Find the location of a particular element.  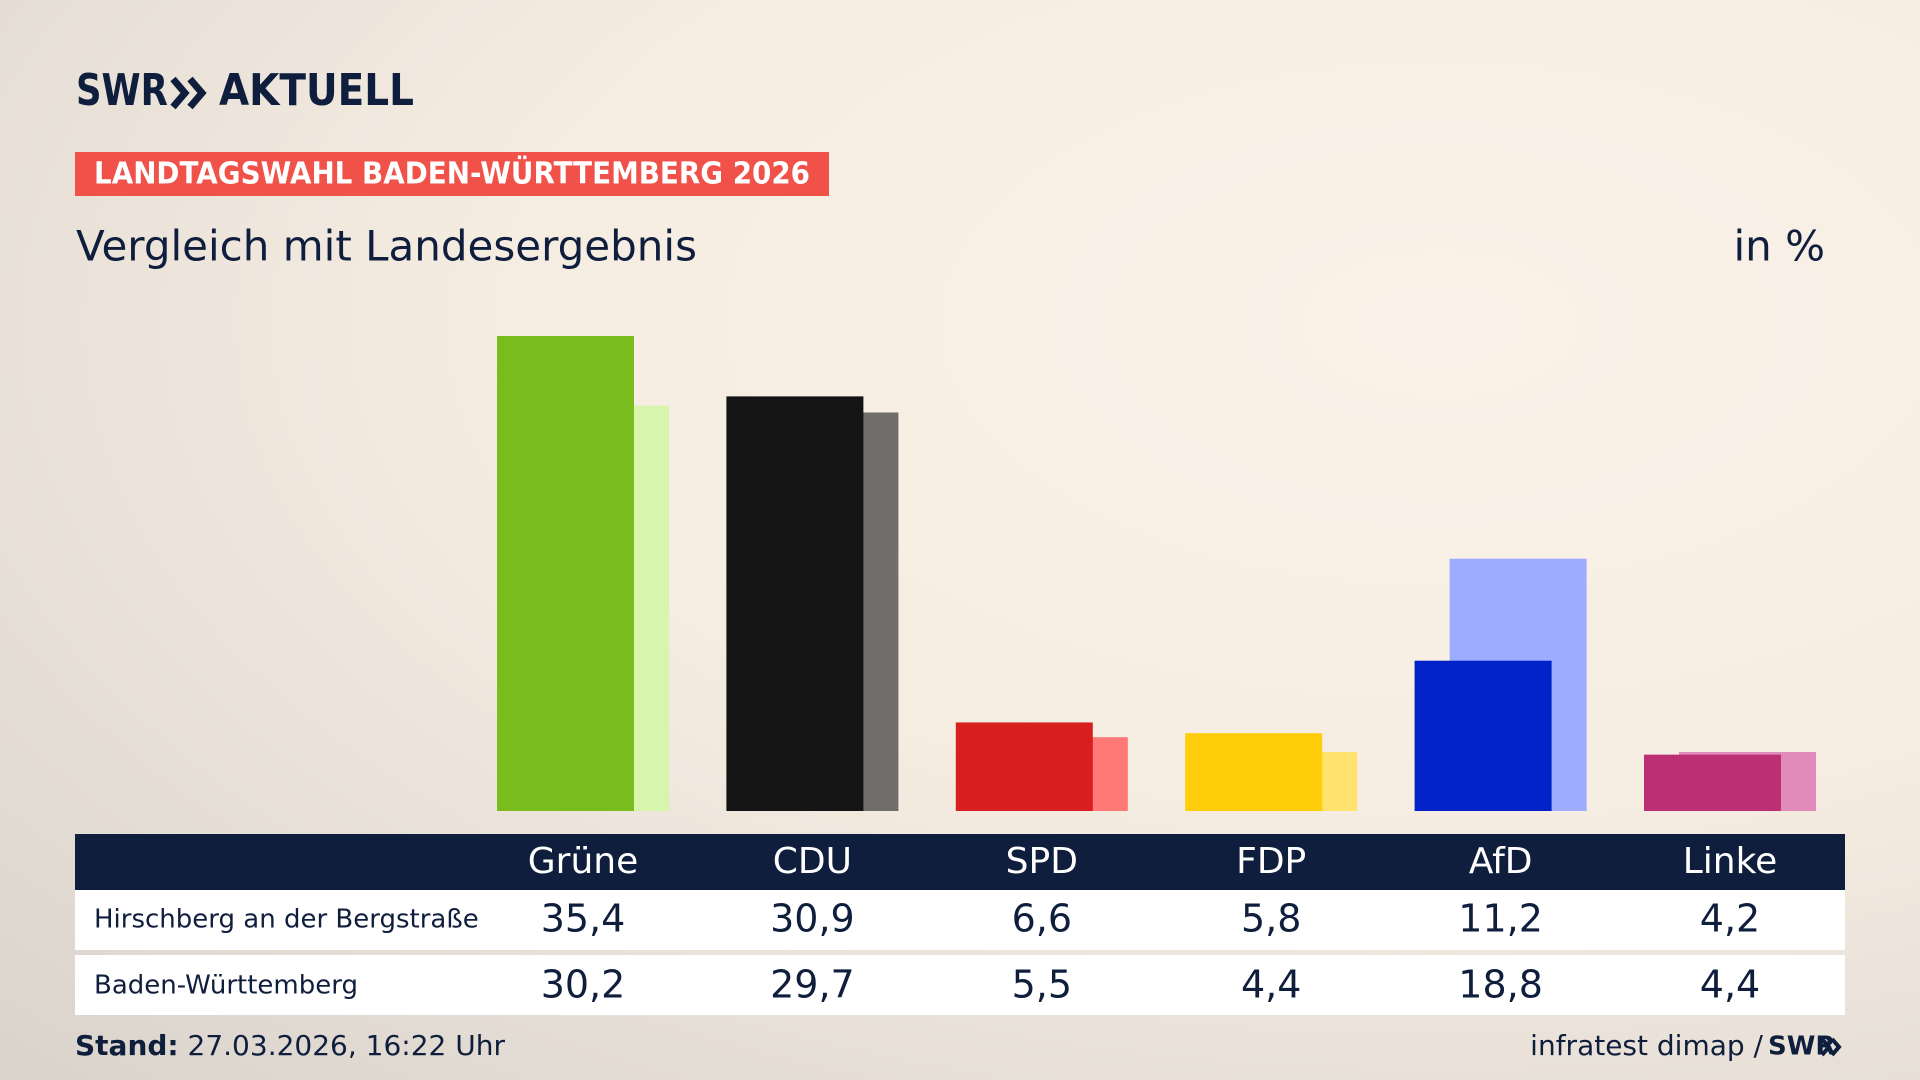

value-label: 18,8 is located at coordinates (1500, 985).